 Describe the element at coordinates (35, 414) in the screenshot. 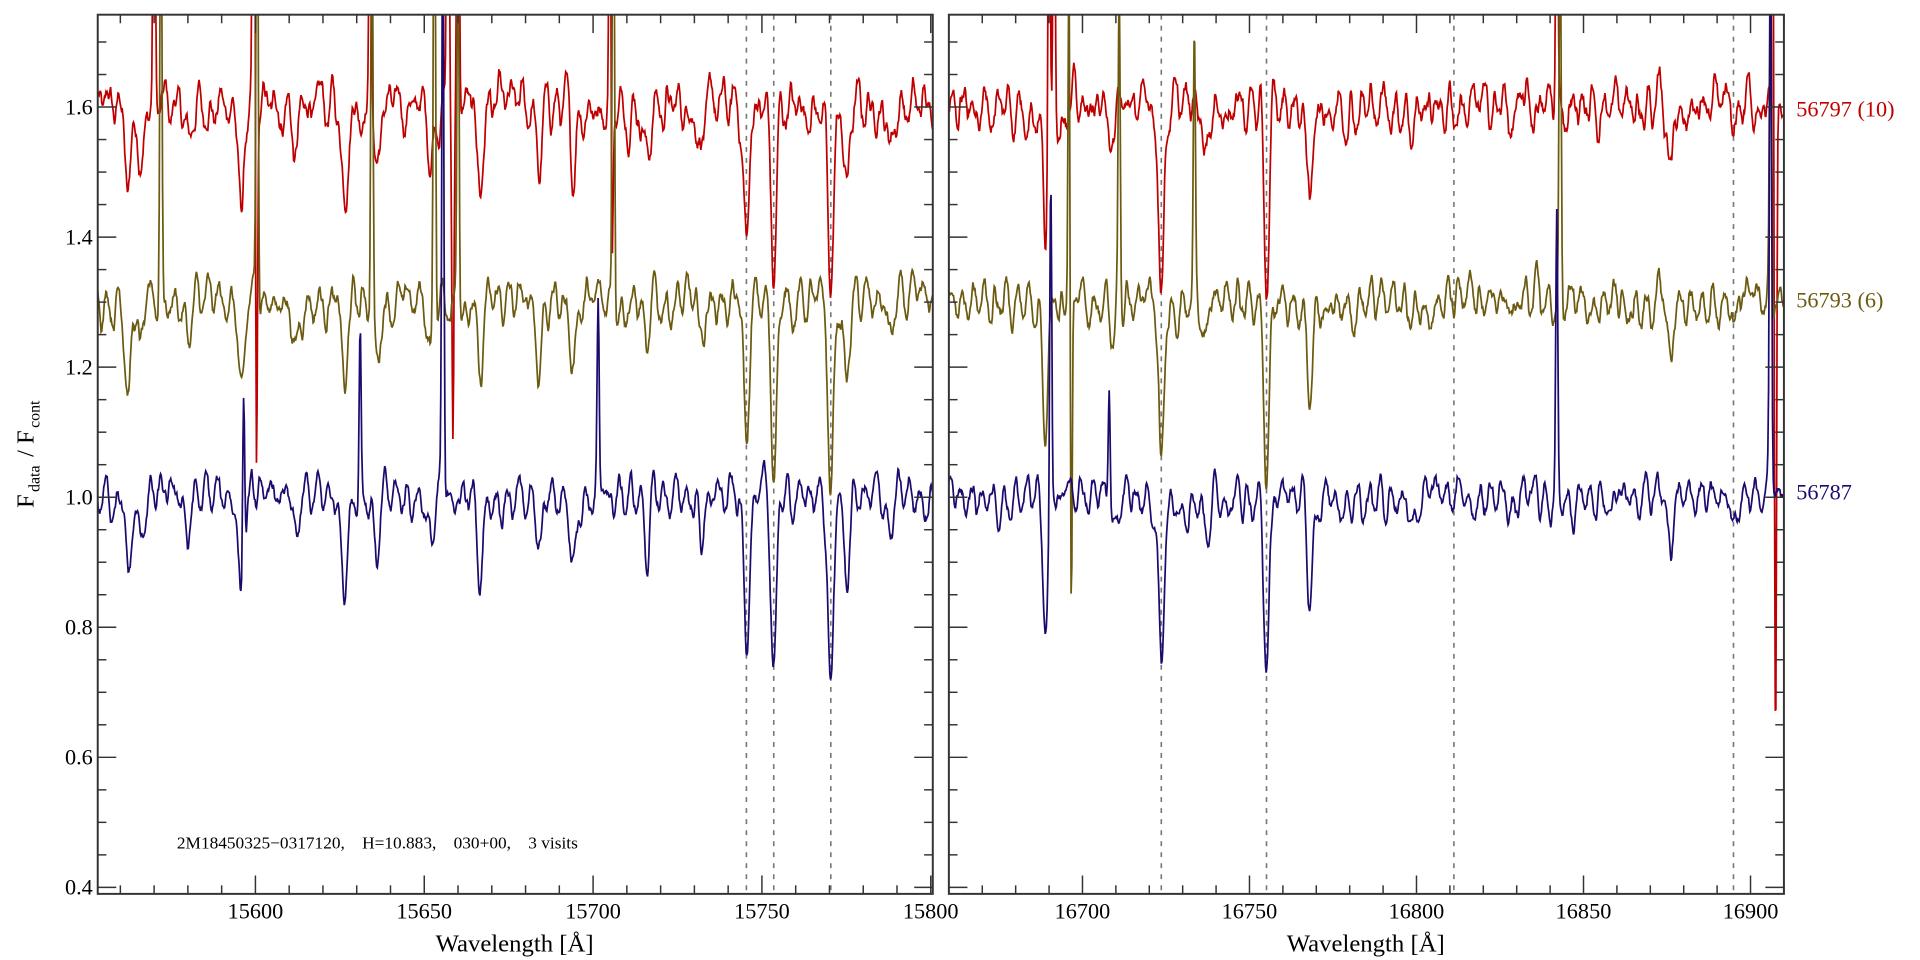

I see `y-axis-label-sub2: cont` at that location.